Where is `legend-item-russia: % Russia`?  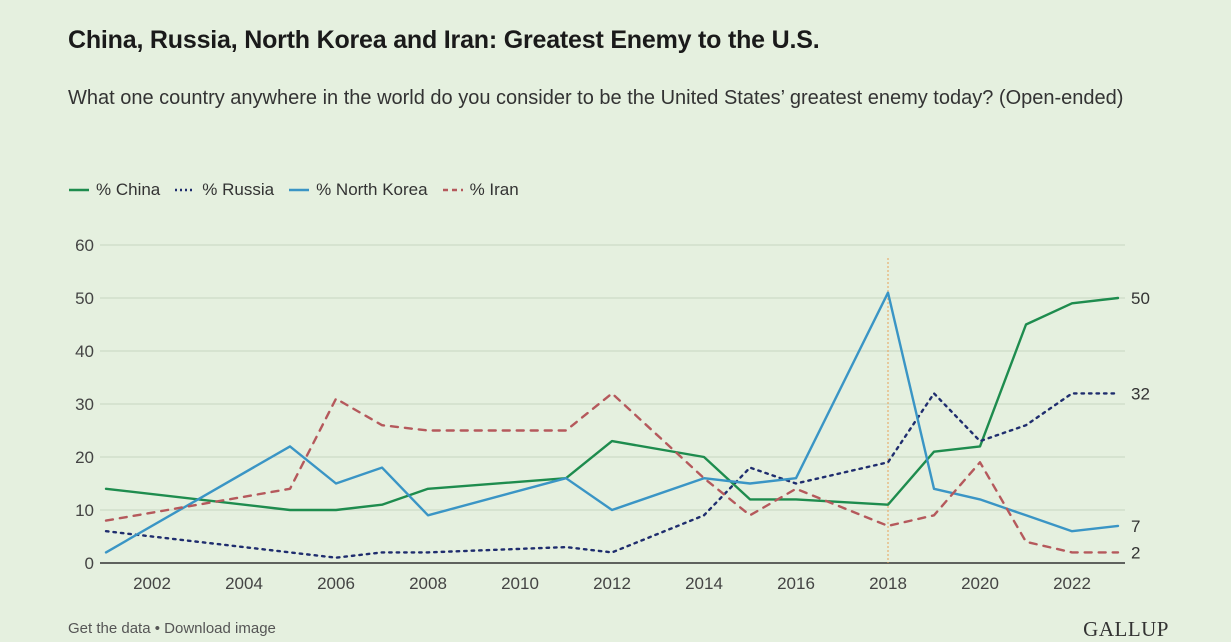
legend-item-russia: % Russia is located at coordinates (224, 190).